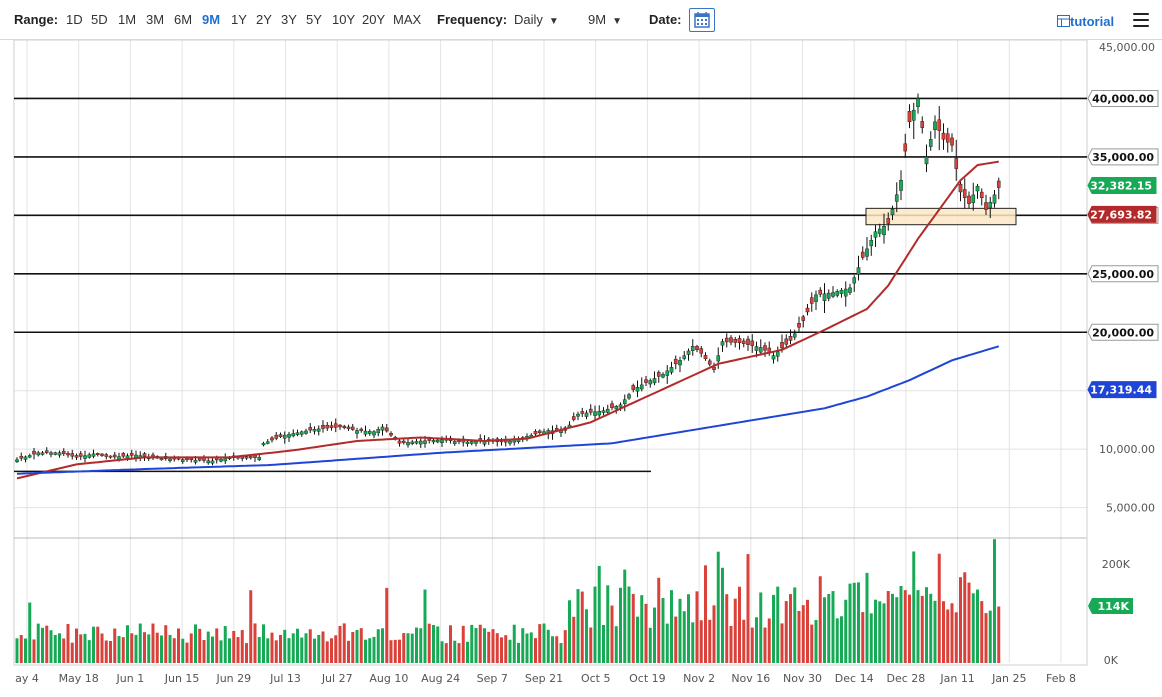  I want to click on range-10y: 10Y, so click(344, 19).